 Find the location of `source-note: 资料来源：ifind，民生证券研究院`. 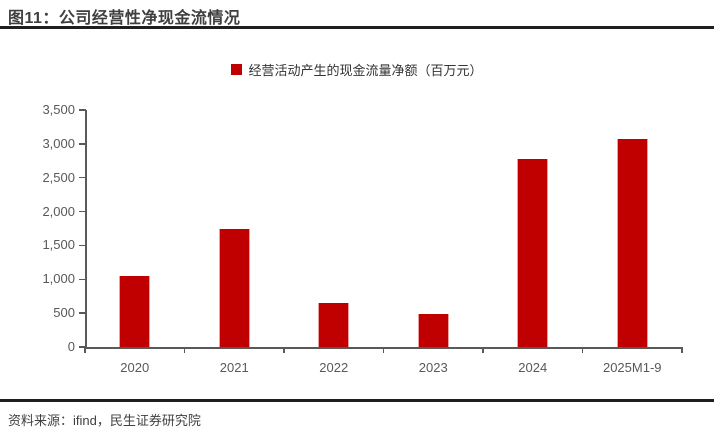

source-note: 资料来源：ifind，民生证券研究院 is located at coordinates (104, 420).